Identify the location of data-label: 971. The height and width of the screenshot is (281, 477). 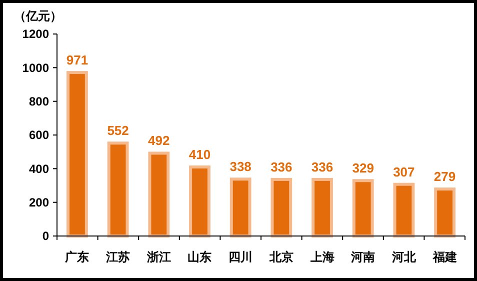
(77, 60).